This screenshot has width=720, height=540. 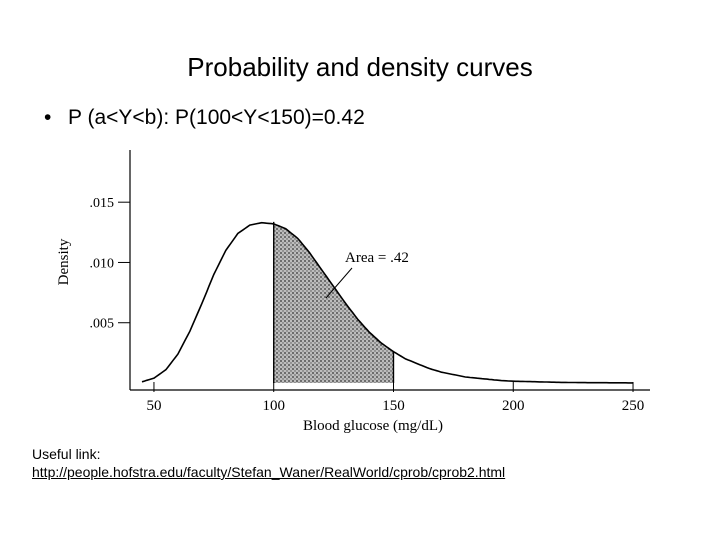 I want to click on y-tick-label: .005, so click(x=102, y=324).